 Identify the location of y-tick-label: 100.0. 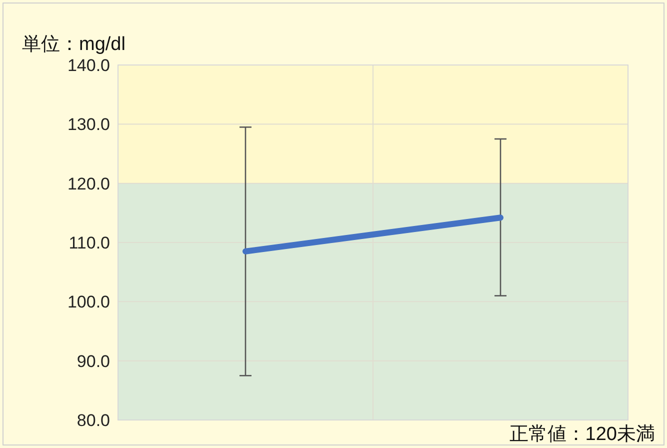
(88, 302).